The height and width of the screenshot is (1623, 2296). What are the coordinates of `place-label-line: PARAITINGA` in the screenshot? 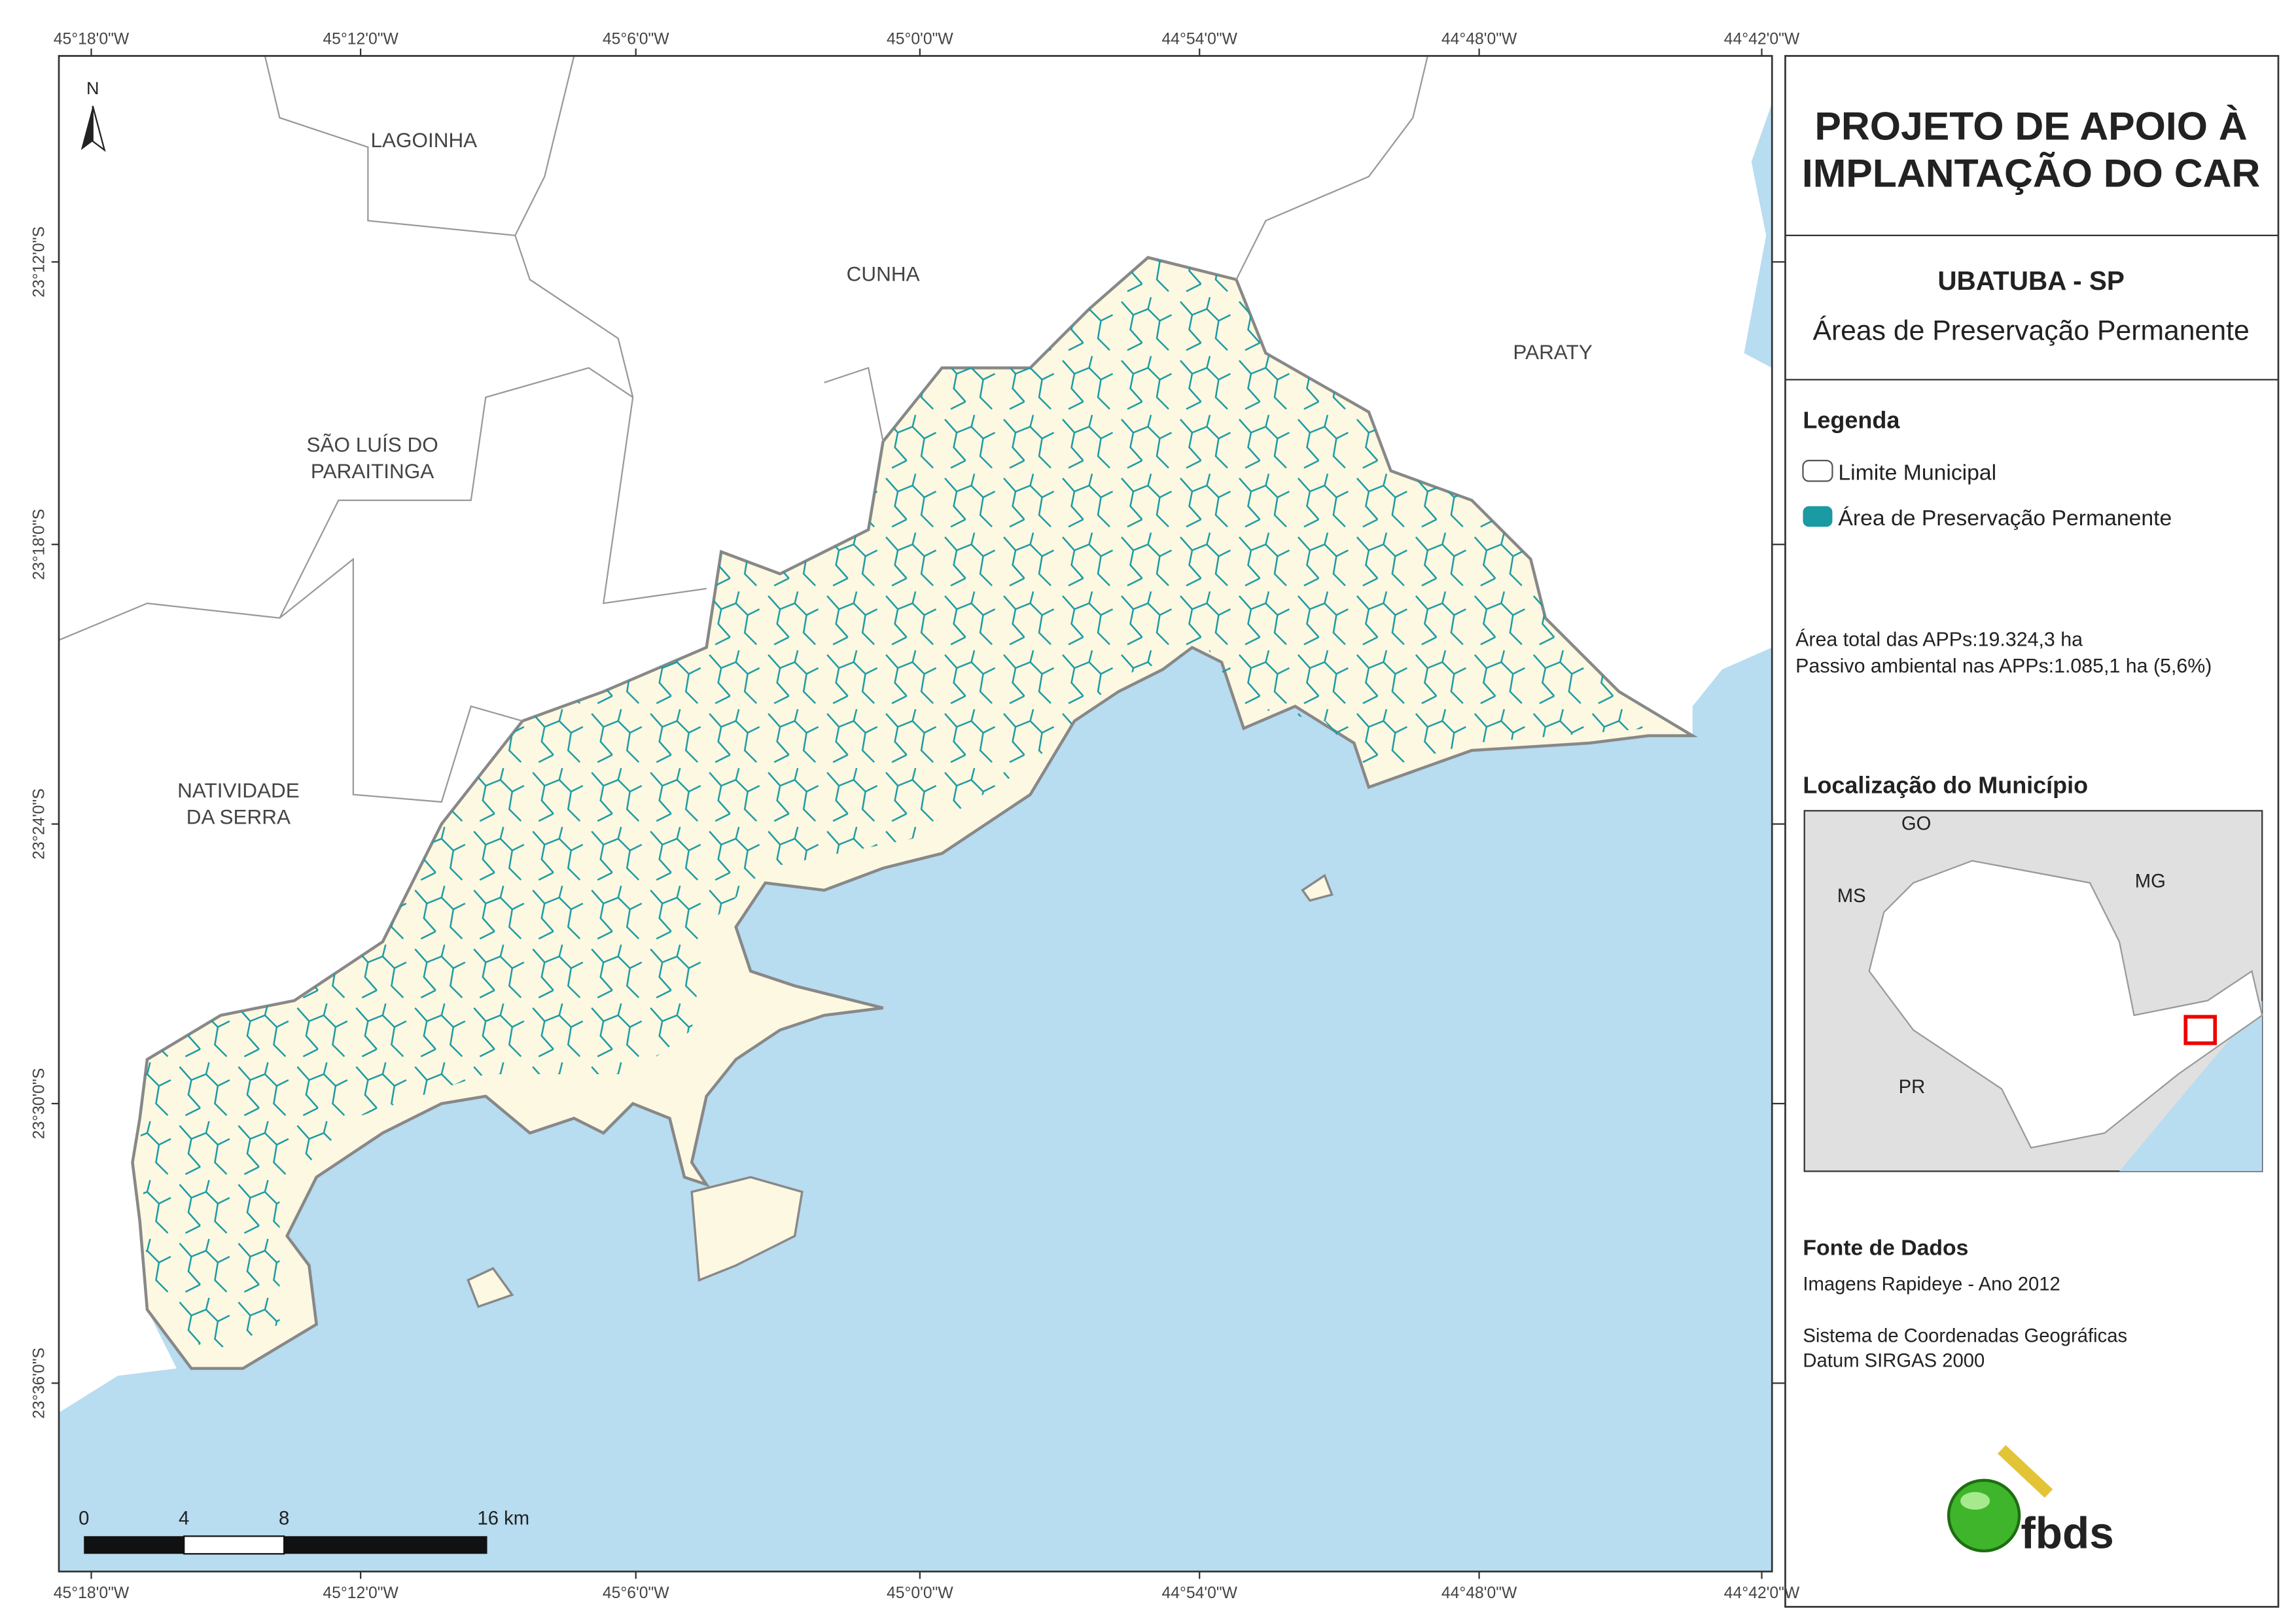 It's located at (373, 471).